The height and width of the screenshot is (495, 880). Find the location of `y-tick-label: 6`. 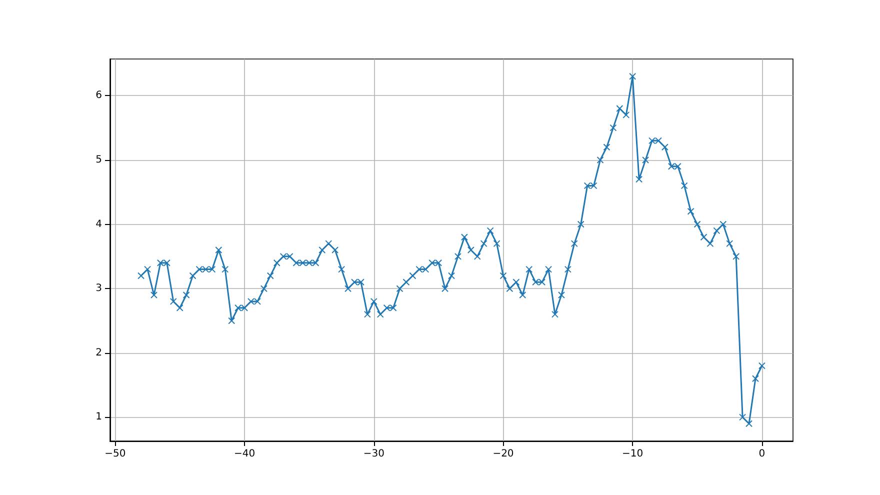

y-tick-label: 6 is located at coordinates (99, 96).